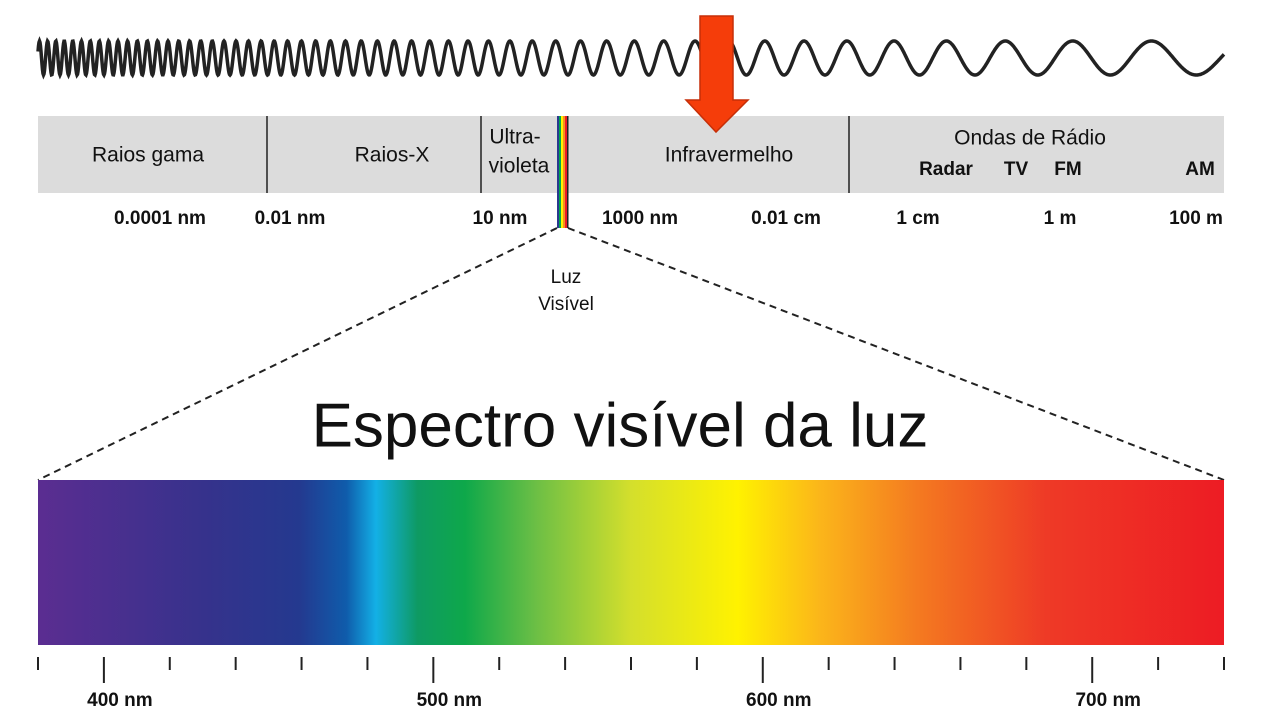 This screenshot has height=720, width=1280. I want to click on wavelength-label: 400 nm, so click(119, 700).